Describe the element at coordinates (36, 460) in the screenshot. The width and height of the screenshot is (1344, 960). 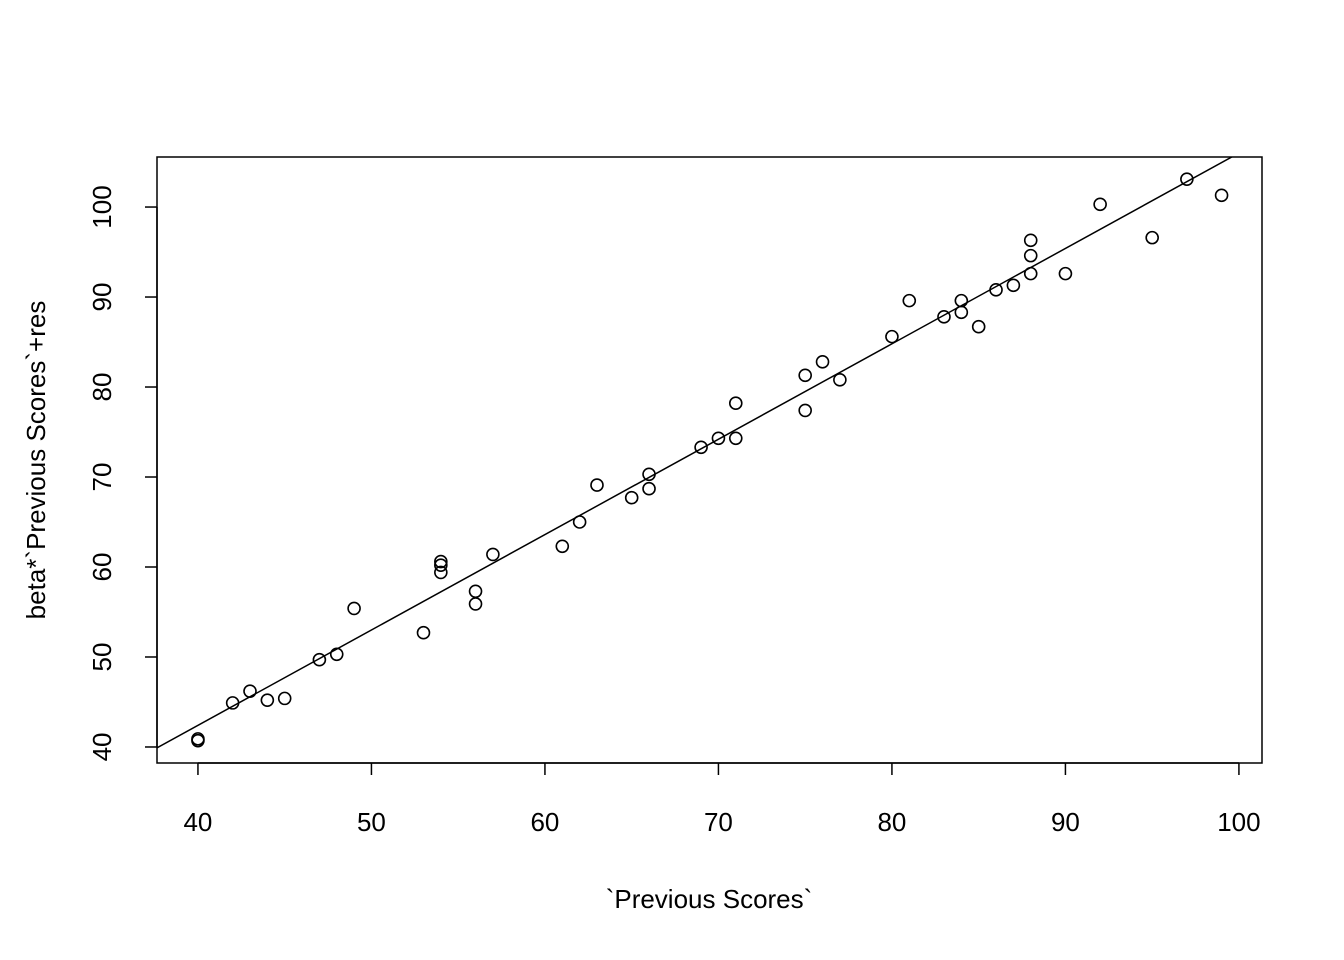
I see `y-axis-label: beta*`Previous Scores`+res` at that location.